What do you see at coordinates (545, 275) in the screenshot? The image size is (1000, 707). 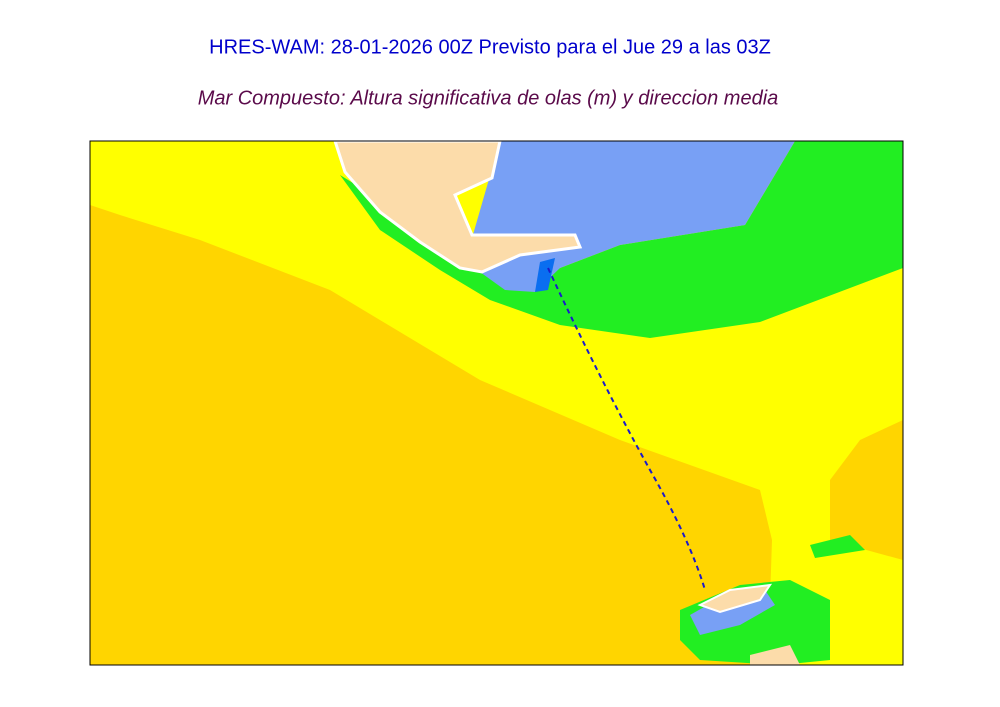 I see `field-blue-dark` at bounding box center [545, 275].